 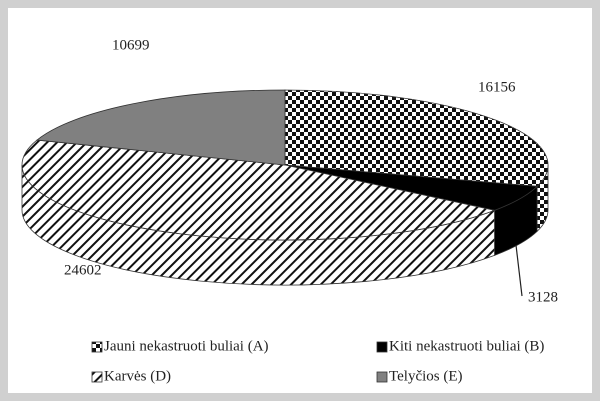 I want to click on legend-label: Kiti nekastruoti buliai (B), so click(x=466, y=346).